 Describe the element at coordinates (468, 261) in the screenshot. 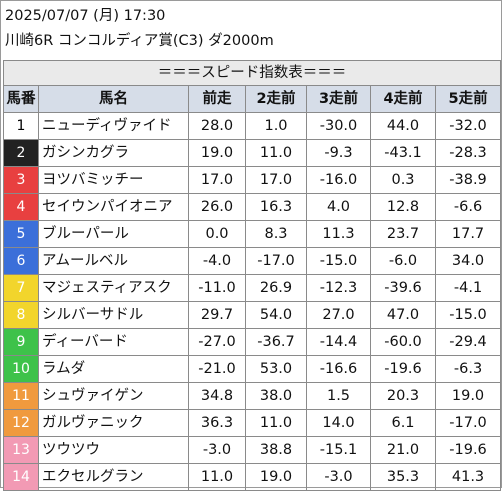

I see `speed-index-cell: 34.0` at that location.